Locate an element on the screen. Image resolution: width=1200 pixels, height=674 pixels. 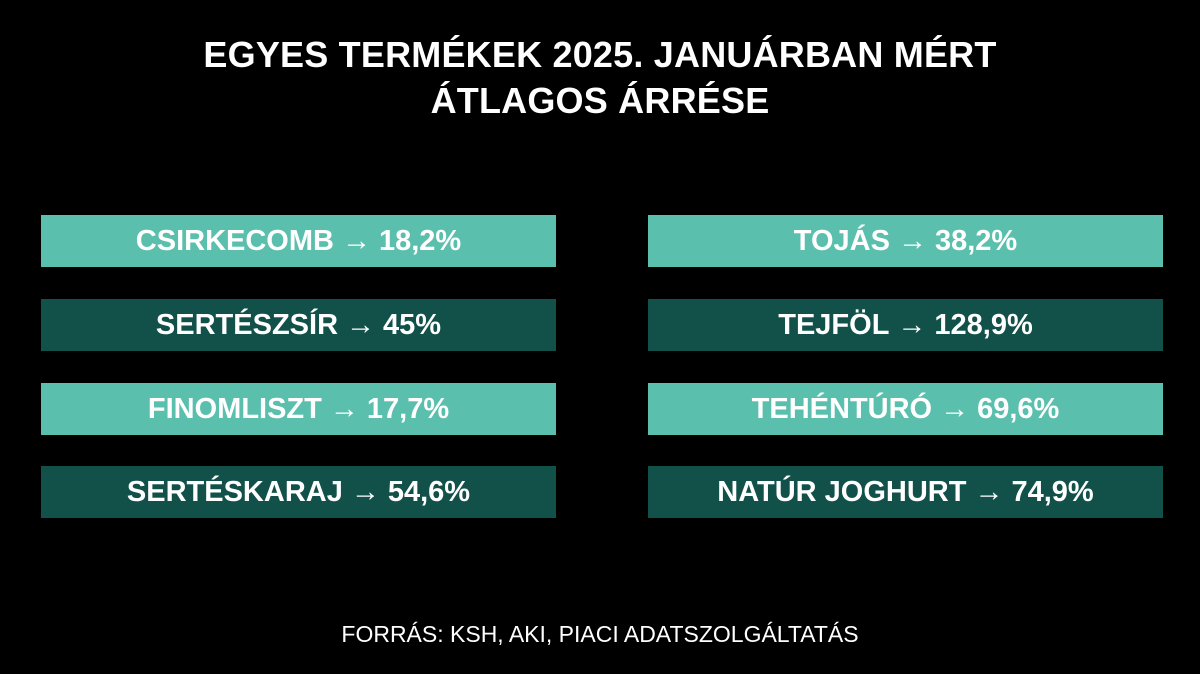
margin-value: 38,2% is located at coordinates (976, 240).